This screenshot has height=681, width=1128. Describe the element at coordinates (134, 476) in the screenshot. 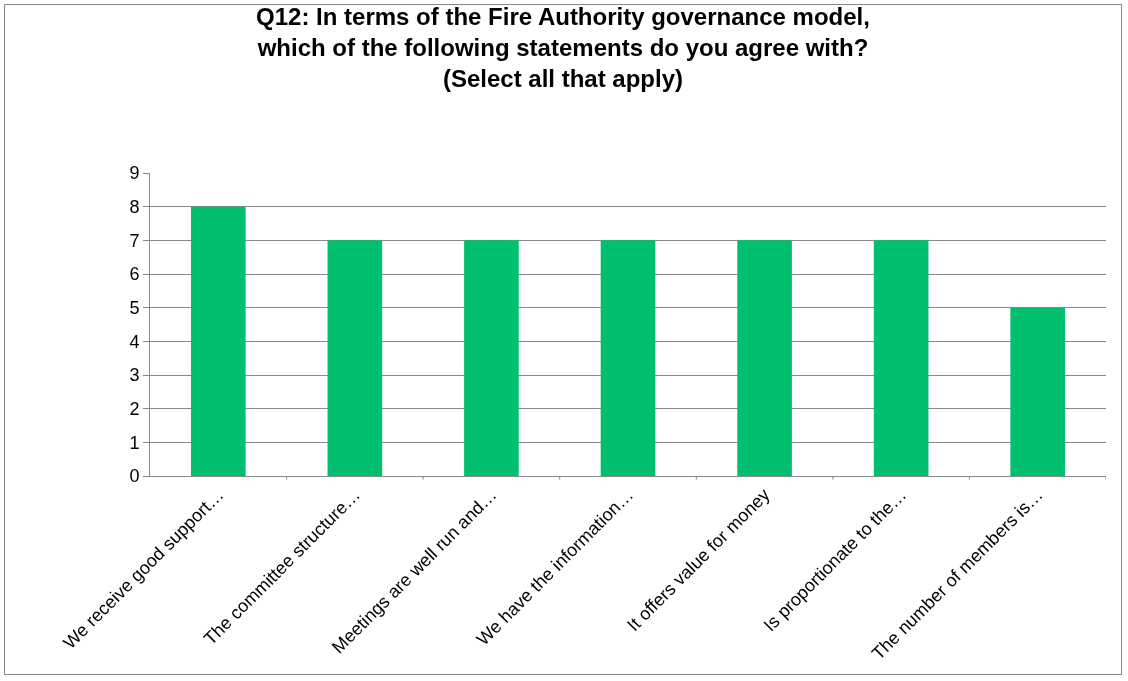

I see `y-tick-label: 0` at that location.